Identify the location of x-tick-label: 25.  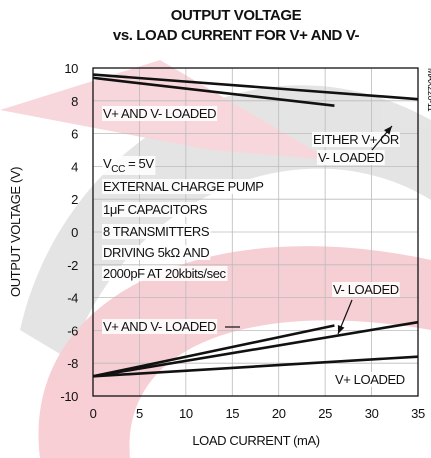
(325, 413).